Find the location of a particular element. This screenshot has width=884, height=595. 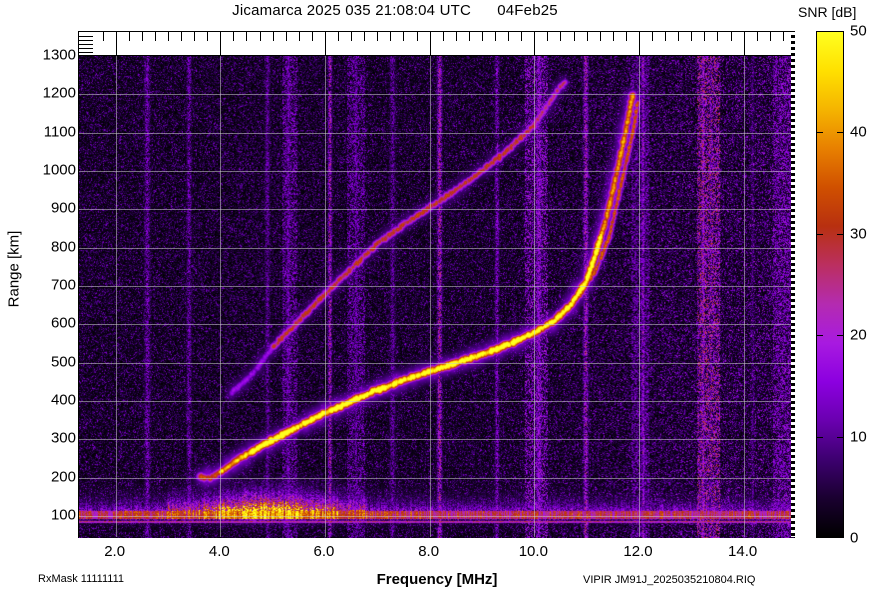

y-tick-label: 800 is located at coordinates (63, 247).